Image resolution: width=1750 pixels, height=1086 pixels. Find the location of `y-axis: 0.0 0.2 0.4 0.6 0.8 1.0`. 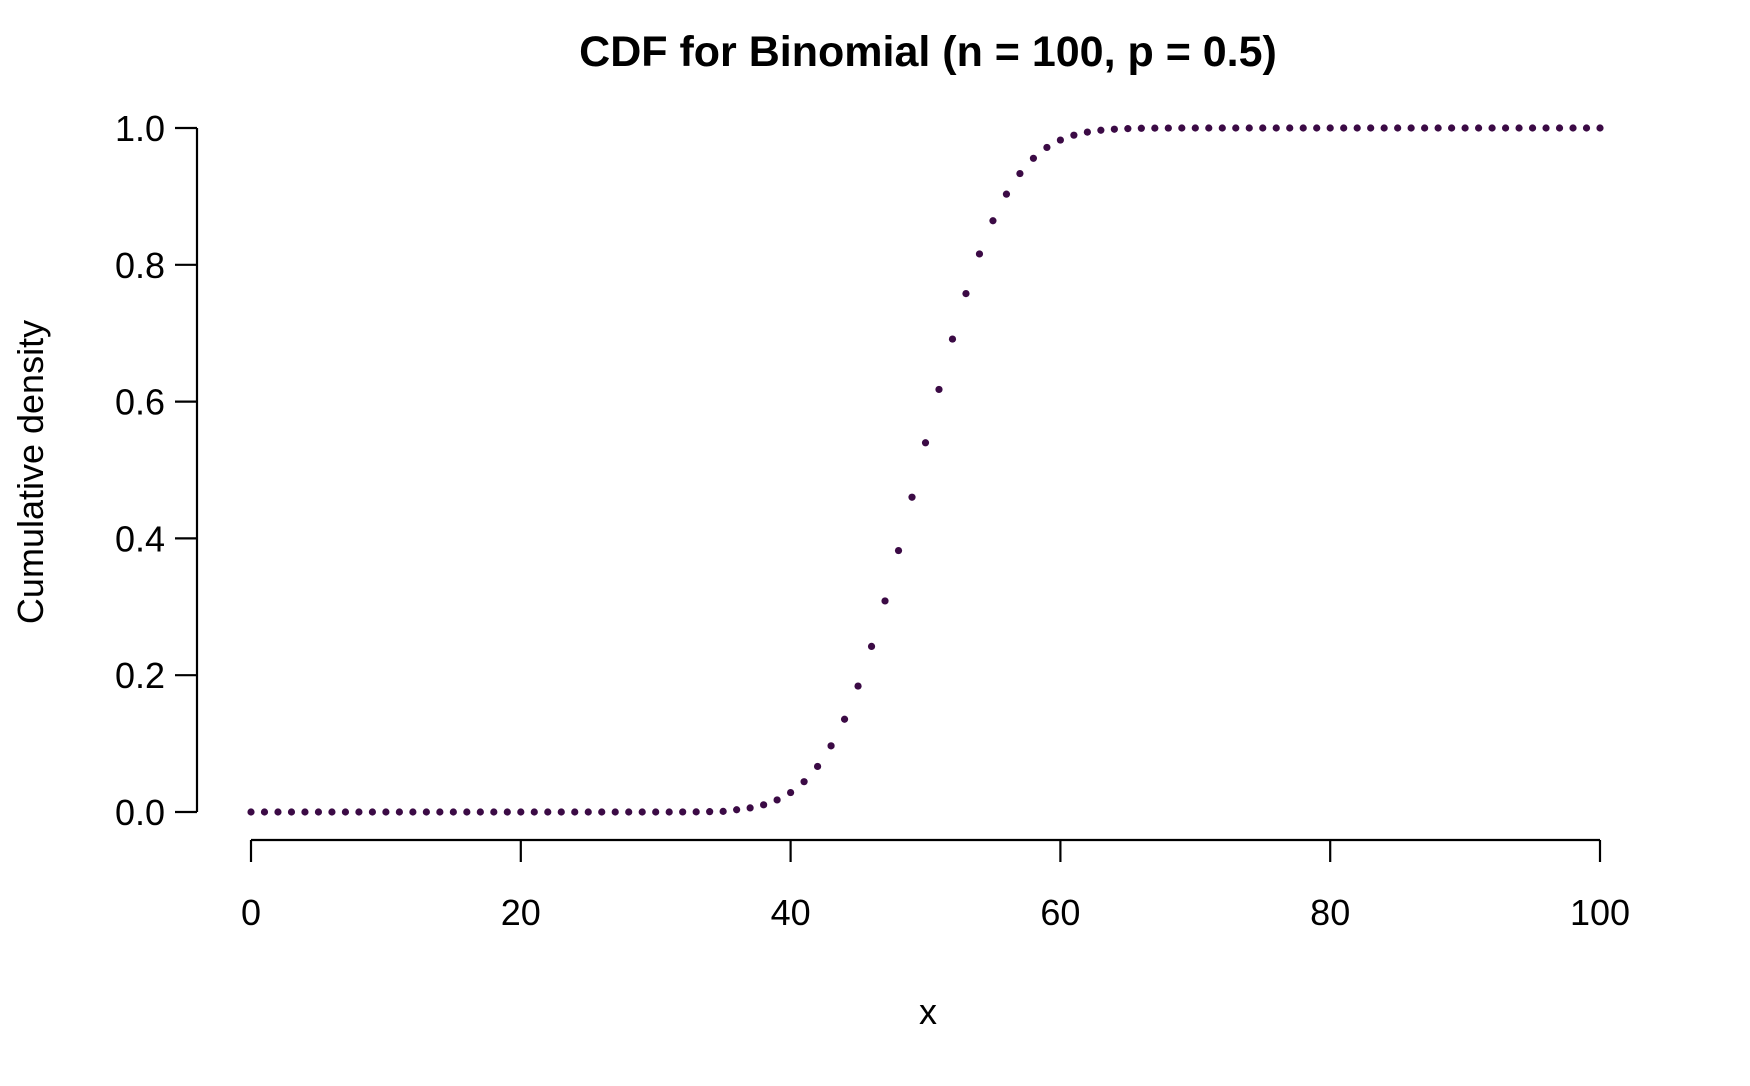

y-axis: 0.0 0.2 0.4 0.6 0.8 1.0 is located at coordinates (157, 470).